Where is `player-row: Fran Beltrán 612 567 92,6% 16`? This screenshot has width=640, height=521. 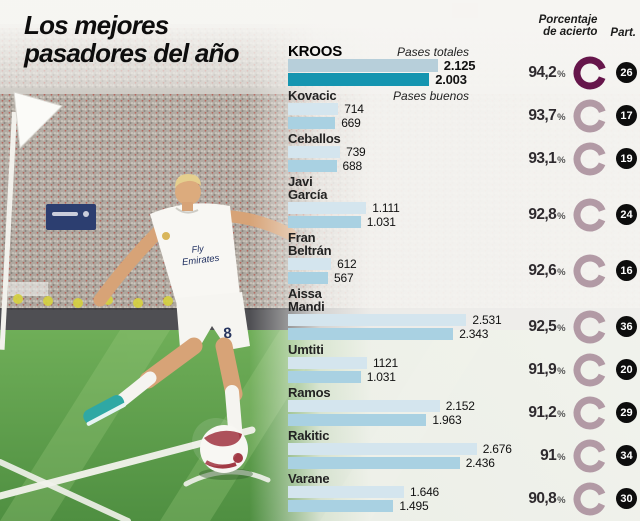
player-row: Fran Beltrán 612 567 92,6% 16 is located at coordinates (462, 258).